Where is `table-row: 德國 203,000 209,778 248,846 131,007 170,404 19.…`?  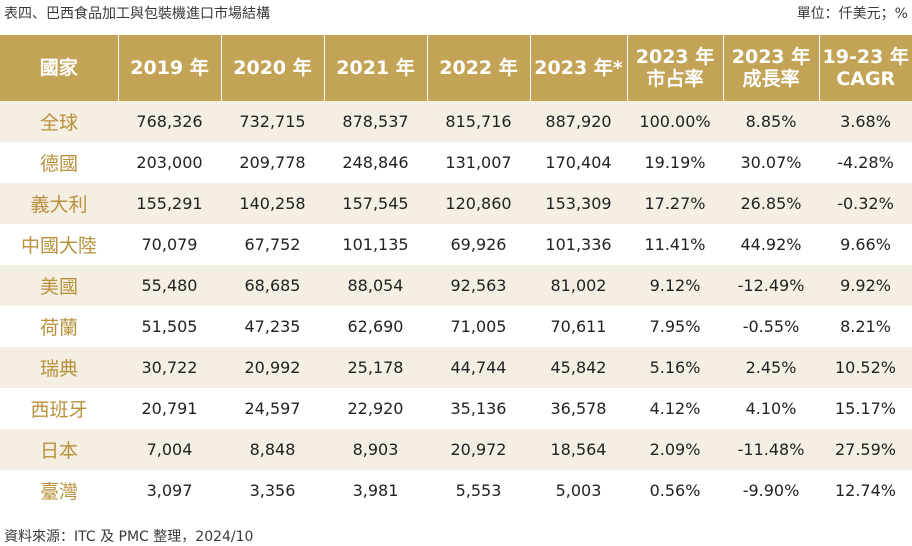 table-row: 德國 203,000 209,778 248,846 131,007 170,404 19.… is located at coordinates (456, 162).